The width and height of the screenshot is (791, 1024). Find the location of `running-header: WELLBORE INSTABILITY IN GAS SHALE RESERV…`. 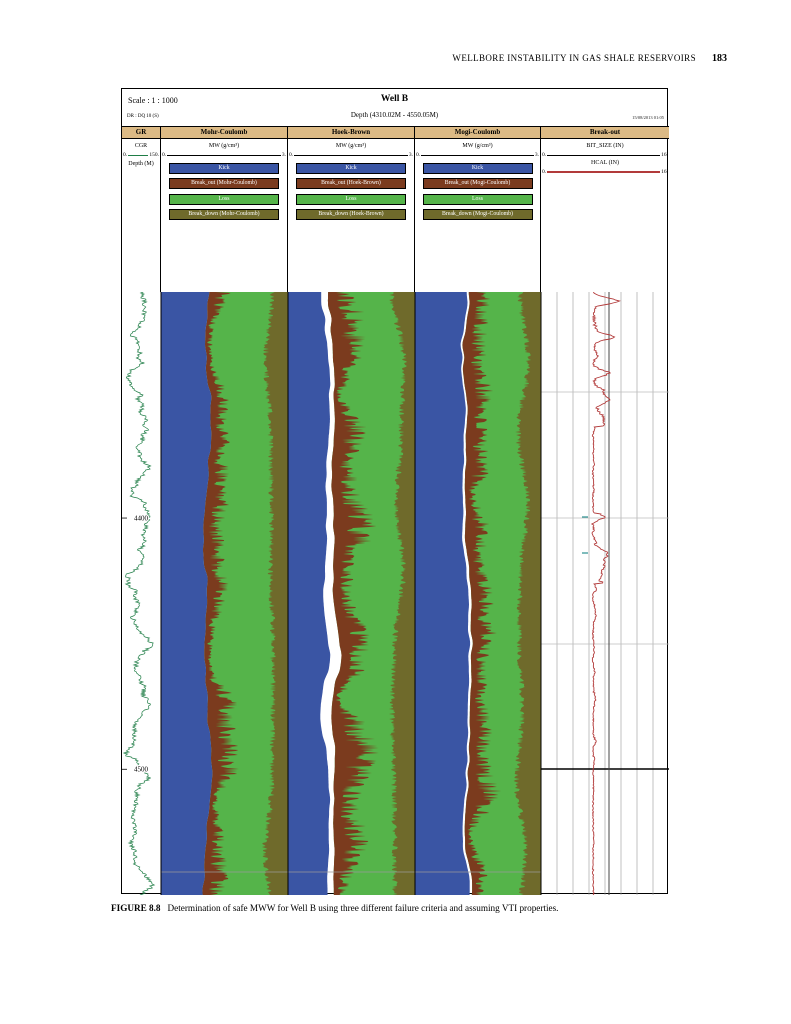

running-header: WELLBORE INSTABILITY IN GAS SHALE RESERV… is located at coordinates (589, 58).